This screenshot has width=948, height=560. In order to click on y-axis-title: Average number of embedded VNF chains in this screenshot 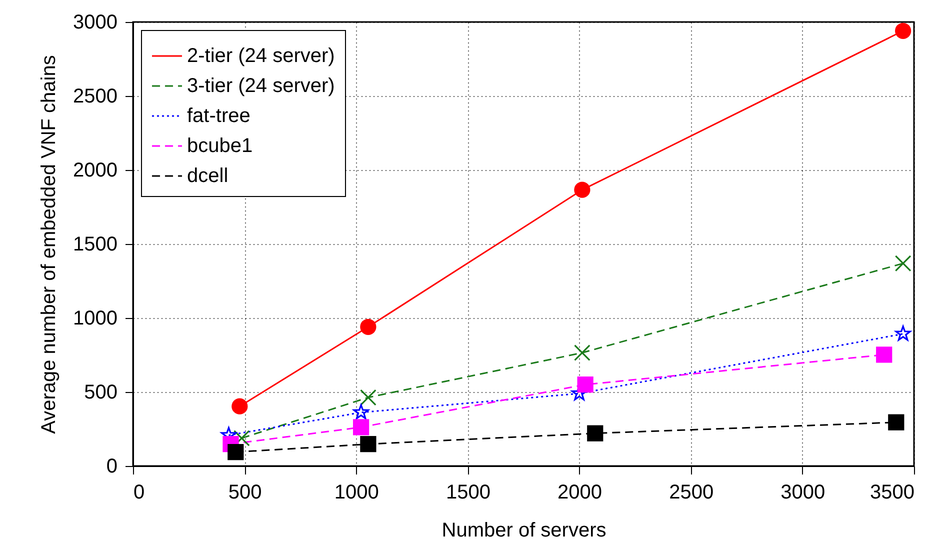, I will do `click(49, 244)`.